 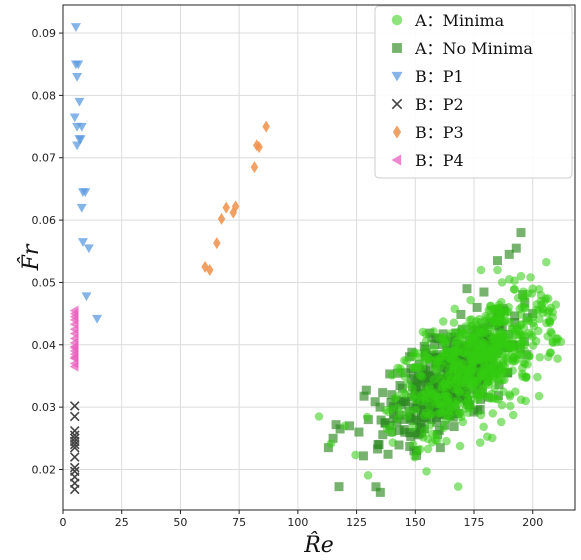 What do you see at coordinates (44, 95) in the screenshot?
I see `y-tick-label: 0.08` at bounding box center [44, 95].